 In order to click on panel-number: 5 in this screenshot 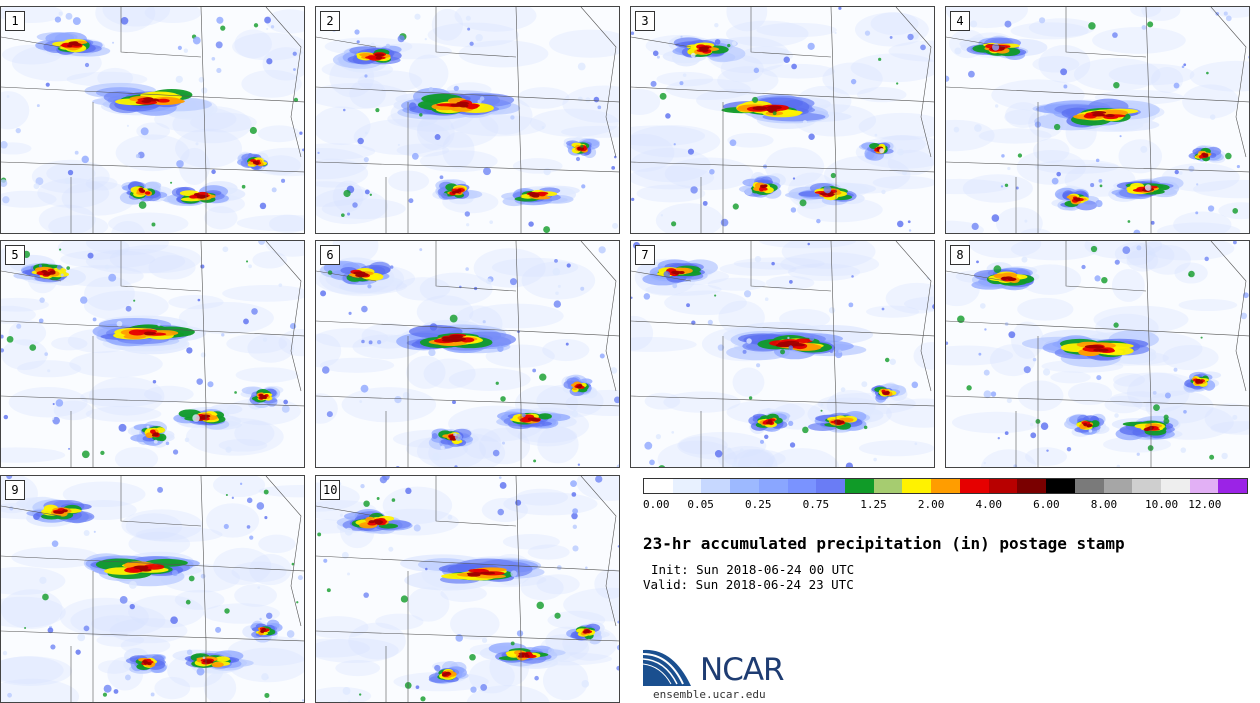, I will do `click(15, 255)`.